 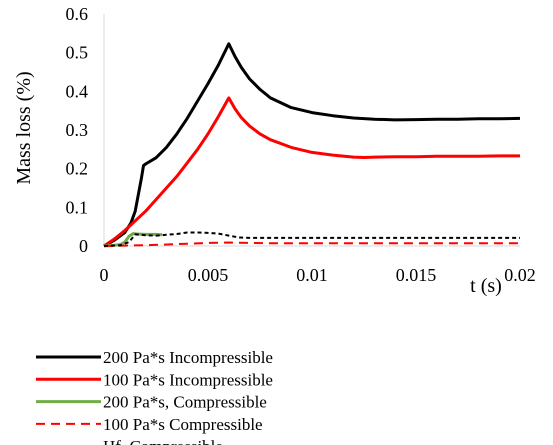 What do you see at coordinates (416, 275) in the screenshot?
I see `x-tick-label: 0.015` at bounding box center [416, 275].